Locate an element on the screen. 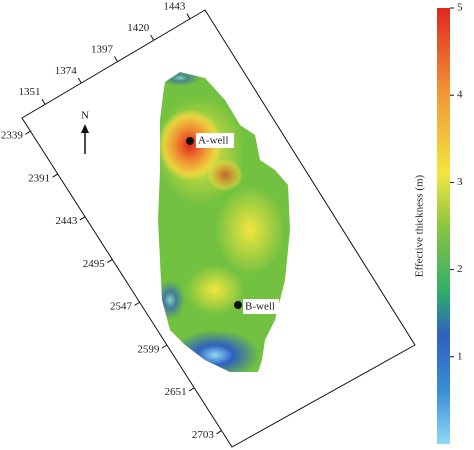 The width and height of the screenshot is (474, 450). well-label: A-well is located at coordinates (213, 141).